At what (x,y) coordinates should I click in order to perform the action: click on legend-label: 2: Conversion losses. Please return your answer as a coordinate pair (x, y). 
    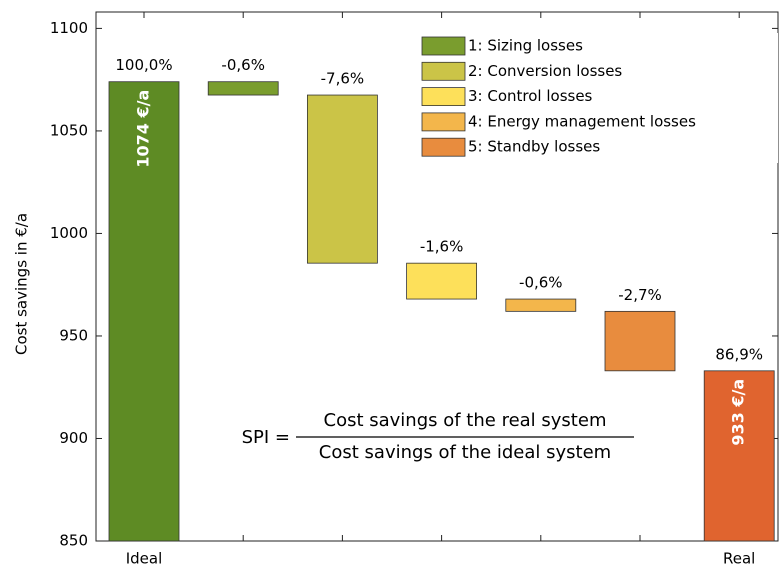
    Looking at the image, I should click on (545, 71).